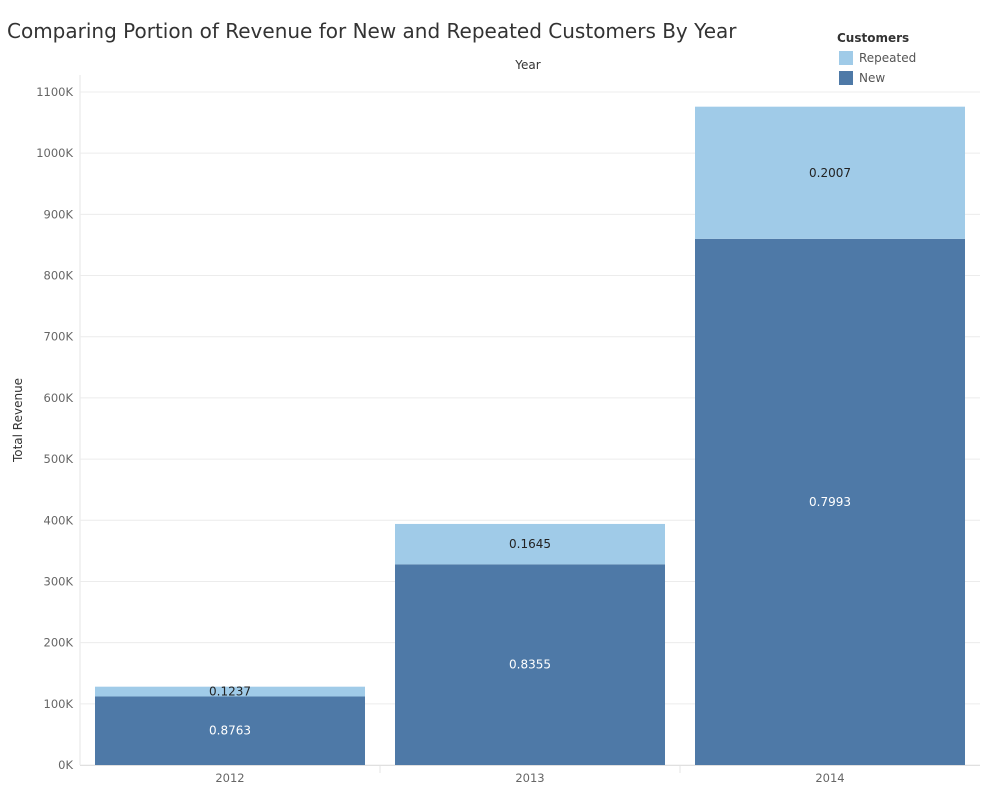 The height and width of the screenshot is (793, 987). I want to click on x-tick-label: 2013, so click(529, 778).